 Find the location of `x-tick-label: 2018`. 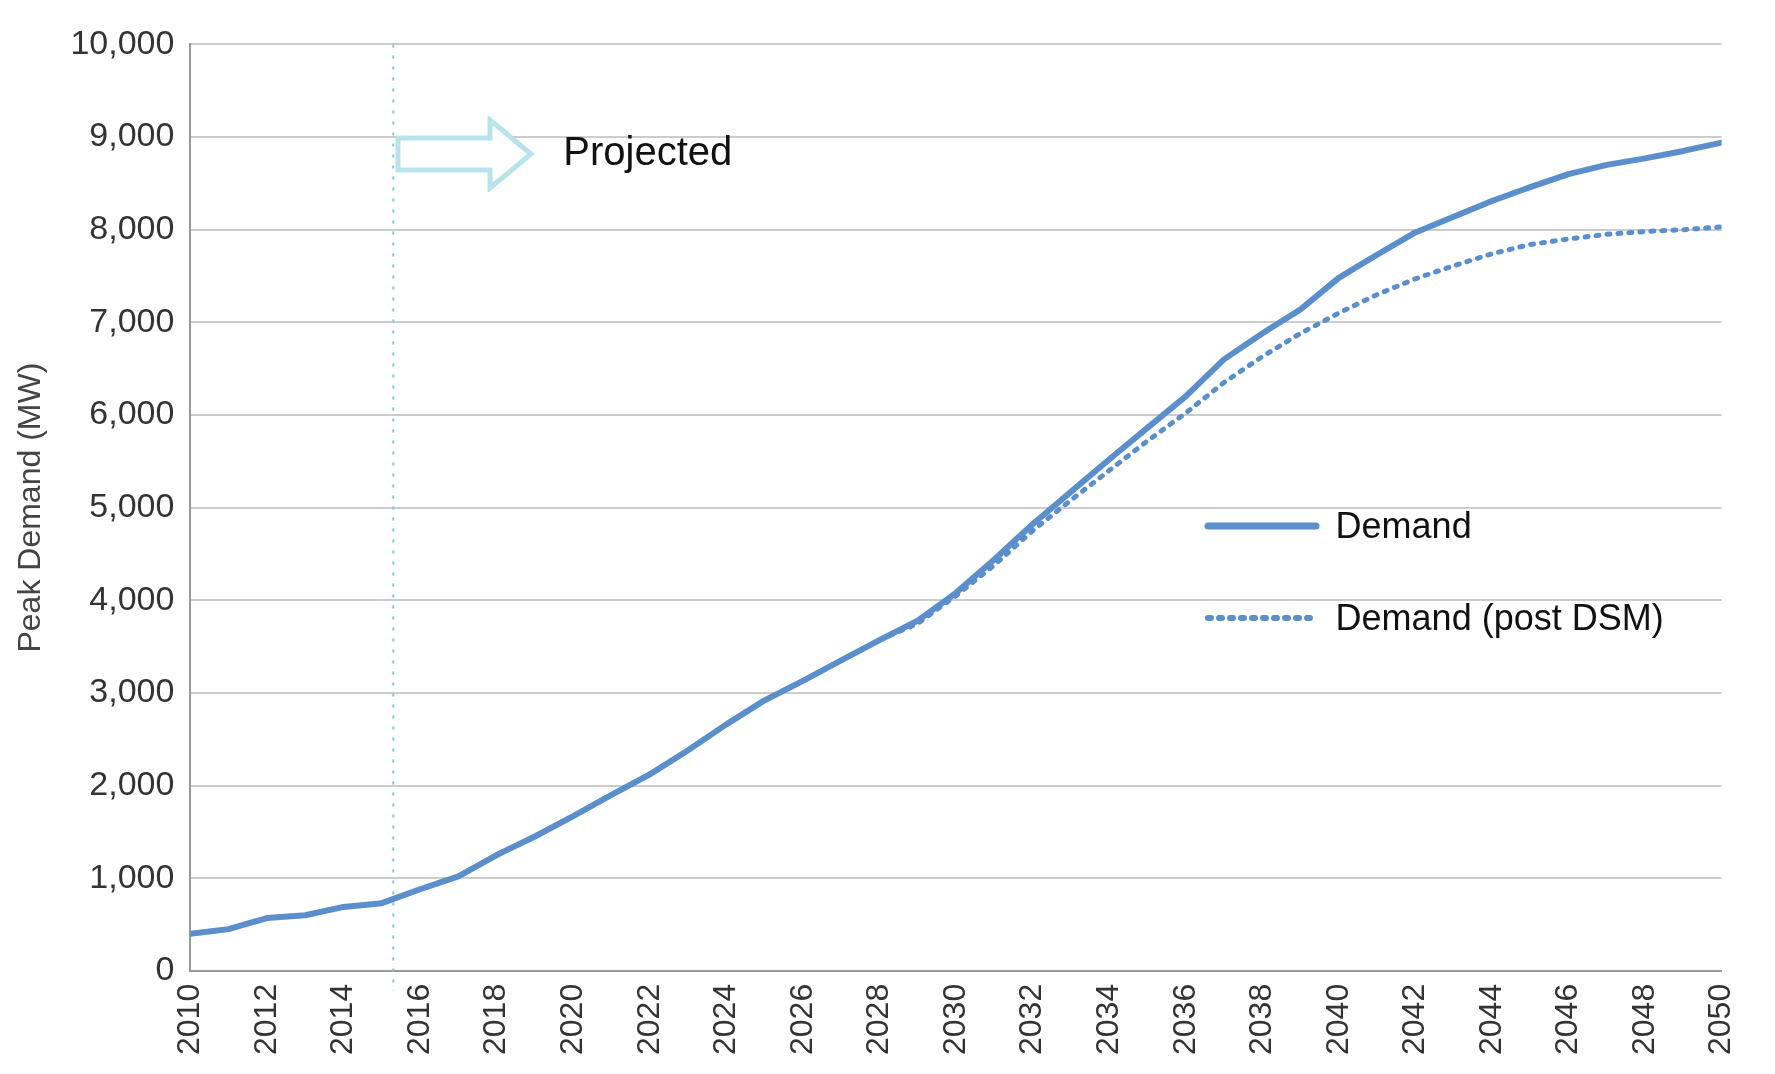

x-tick-label: 2018 is located at coordinates (494, 1019).